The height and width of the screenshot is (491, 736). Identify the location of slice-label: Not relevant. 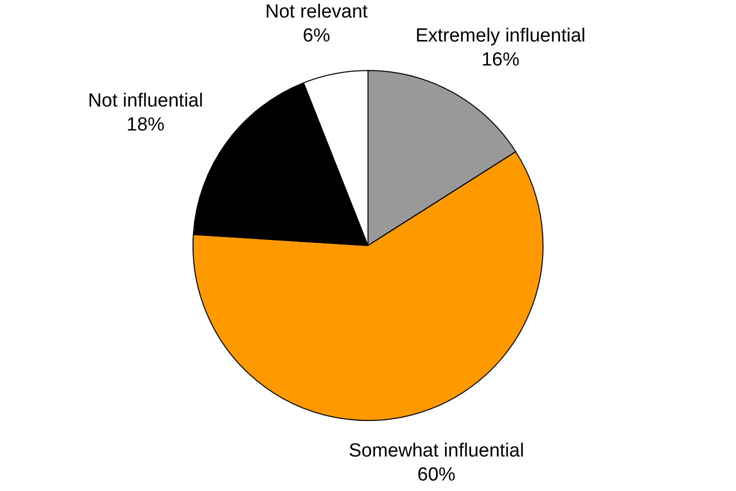
(316, 12).